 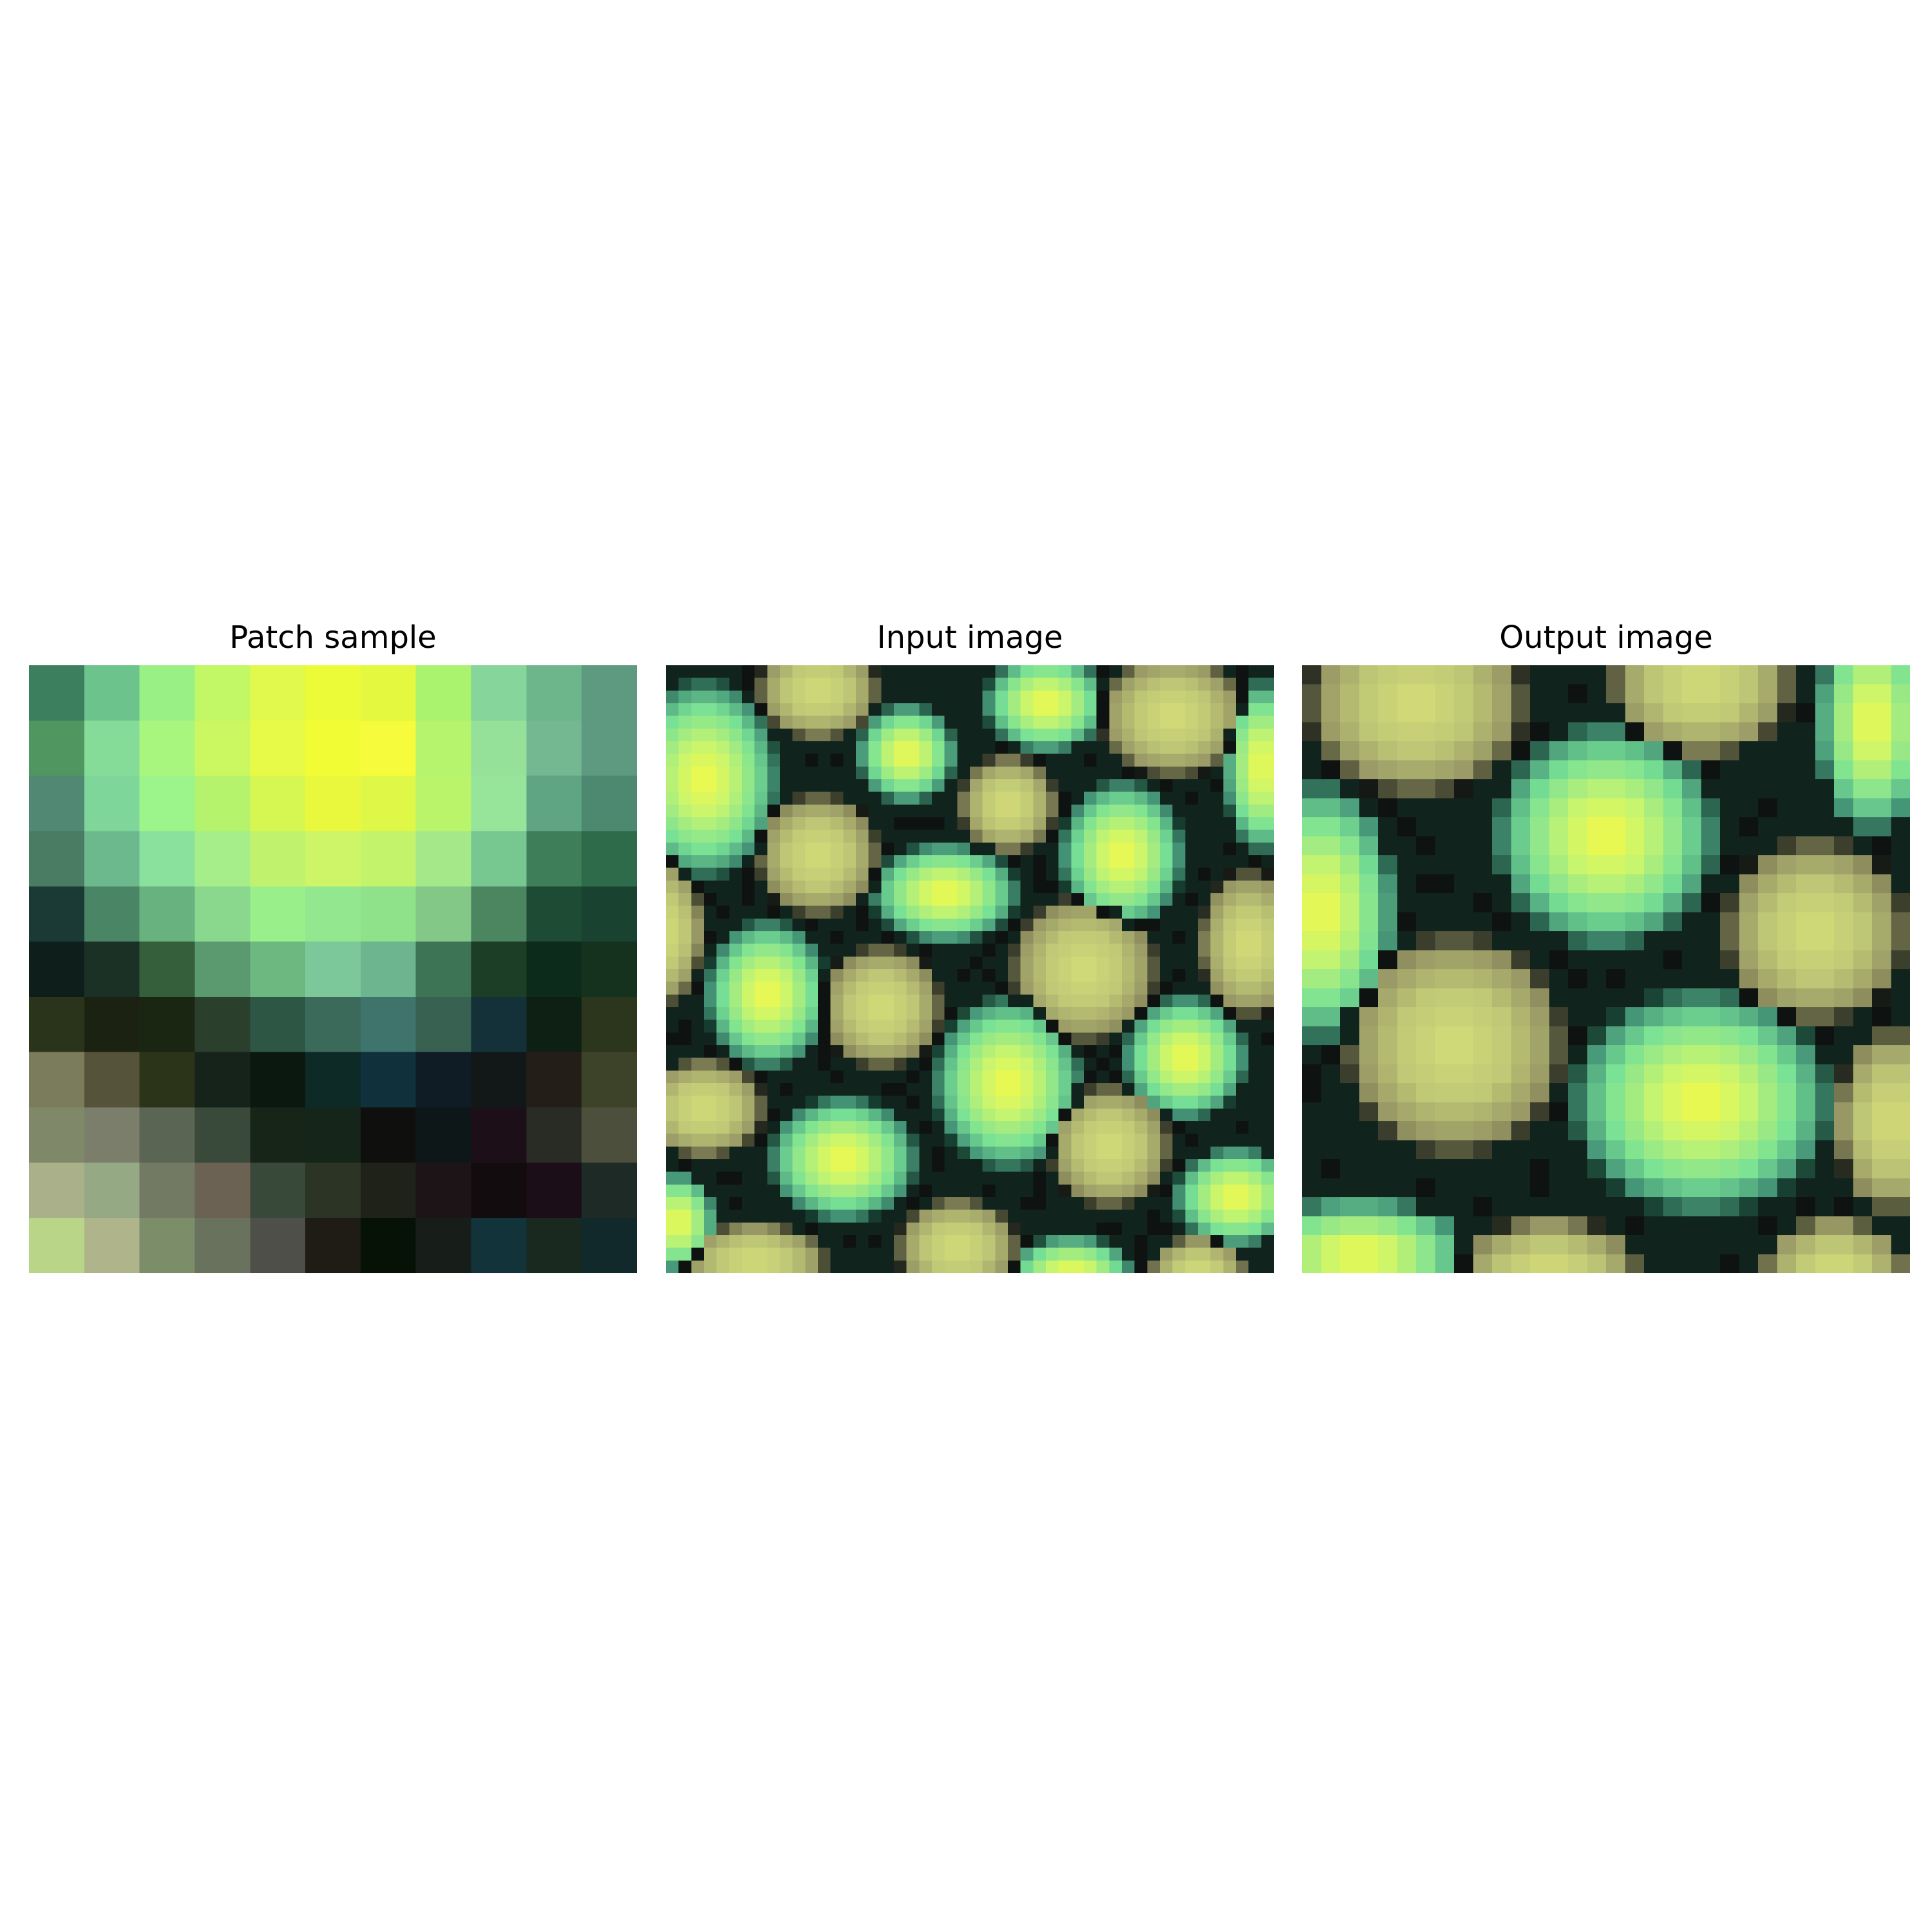 What do you see at coordinates (970, 638) in the screenshot?
I see `input-image-title: Input image` at bounding box center [970, 638].